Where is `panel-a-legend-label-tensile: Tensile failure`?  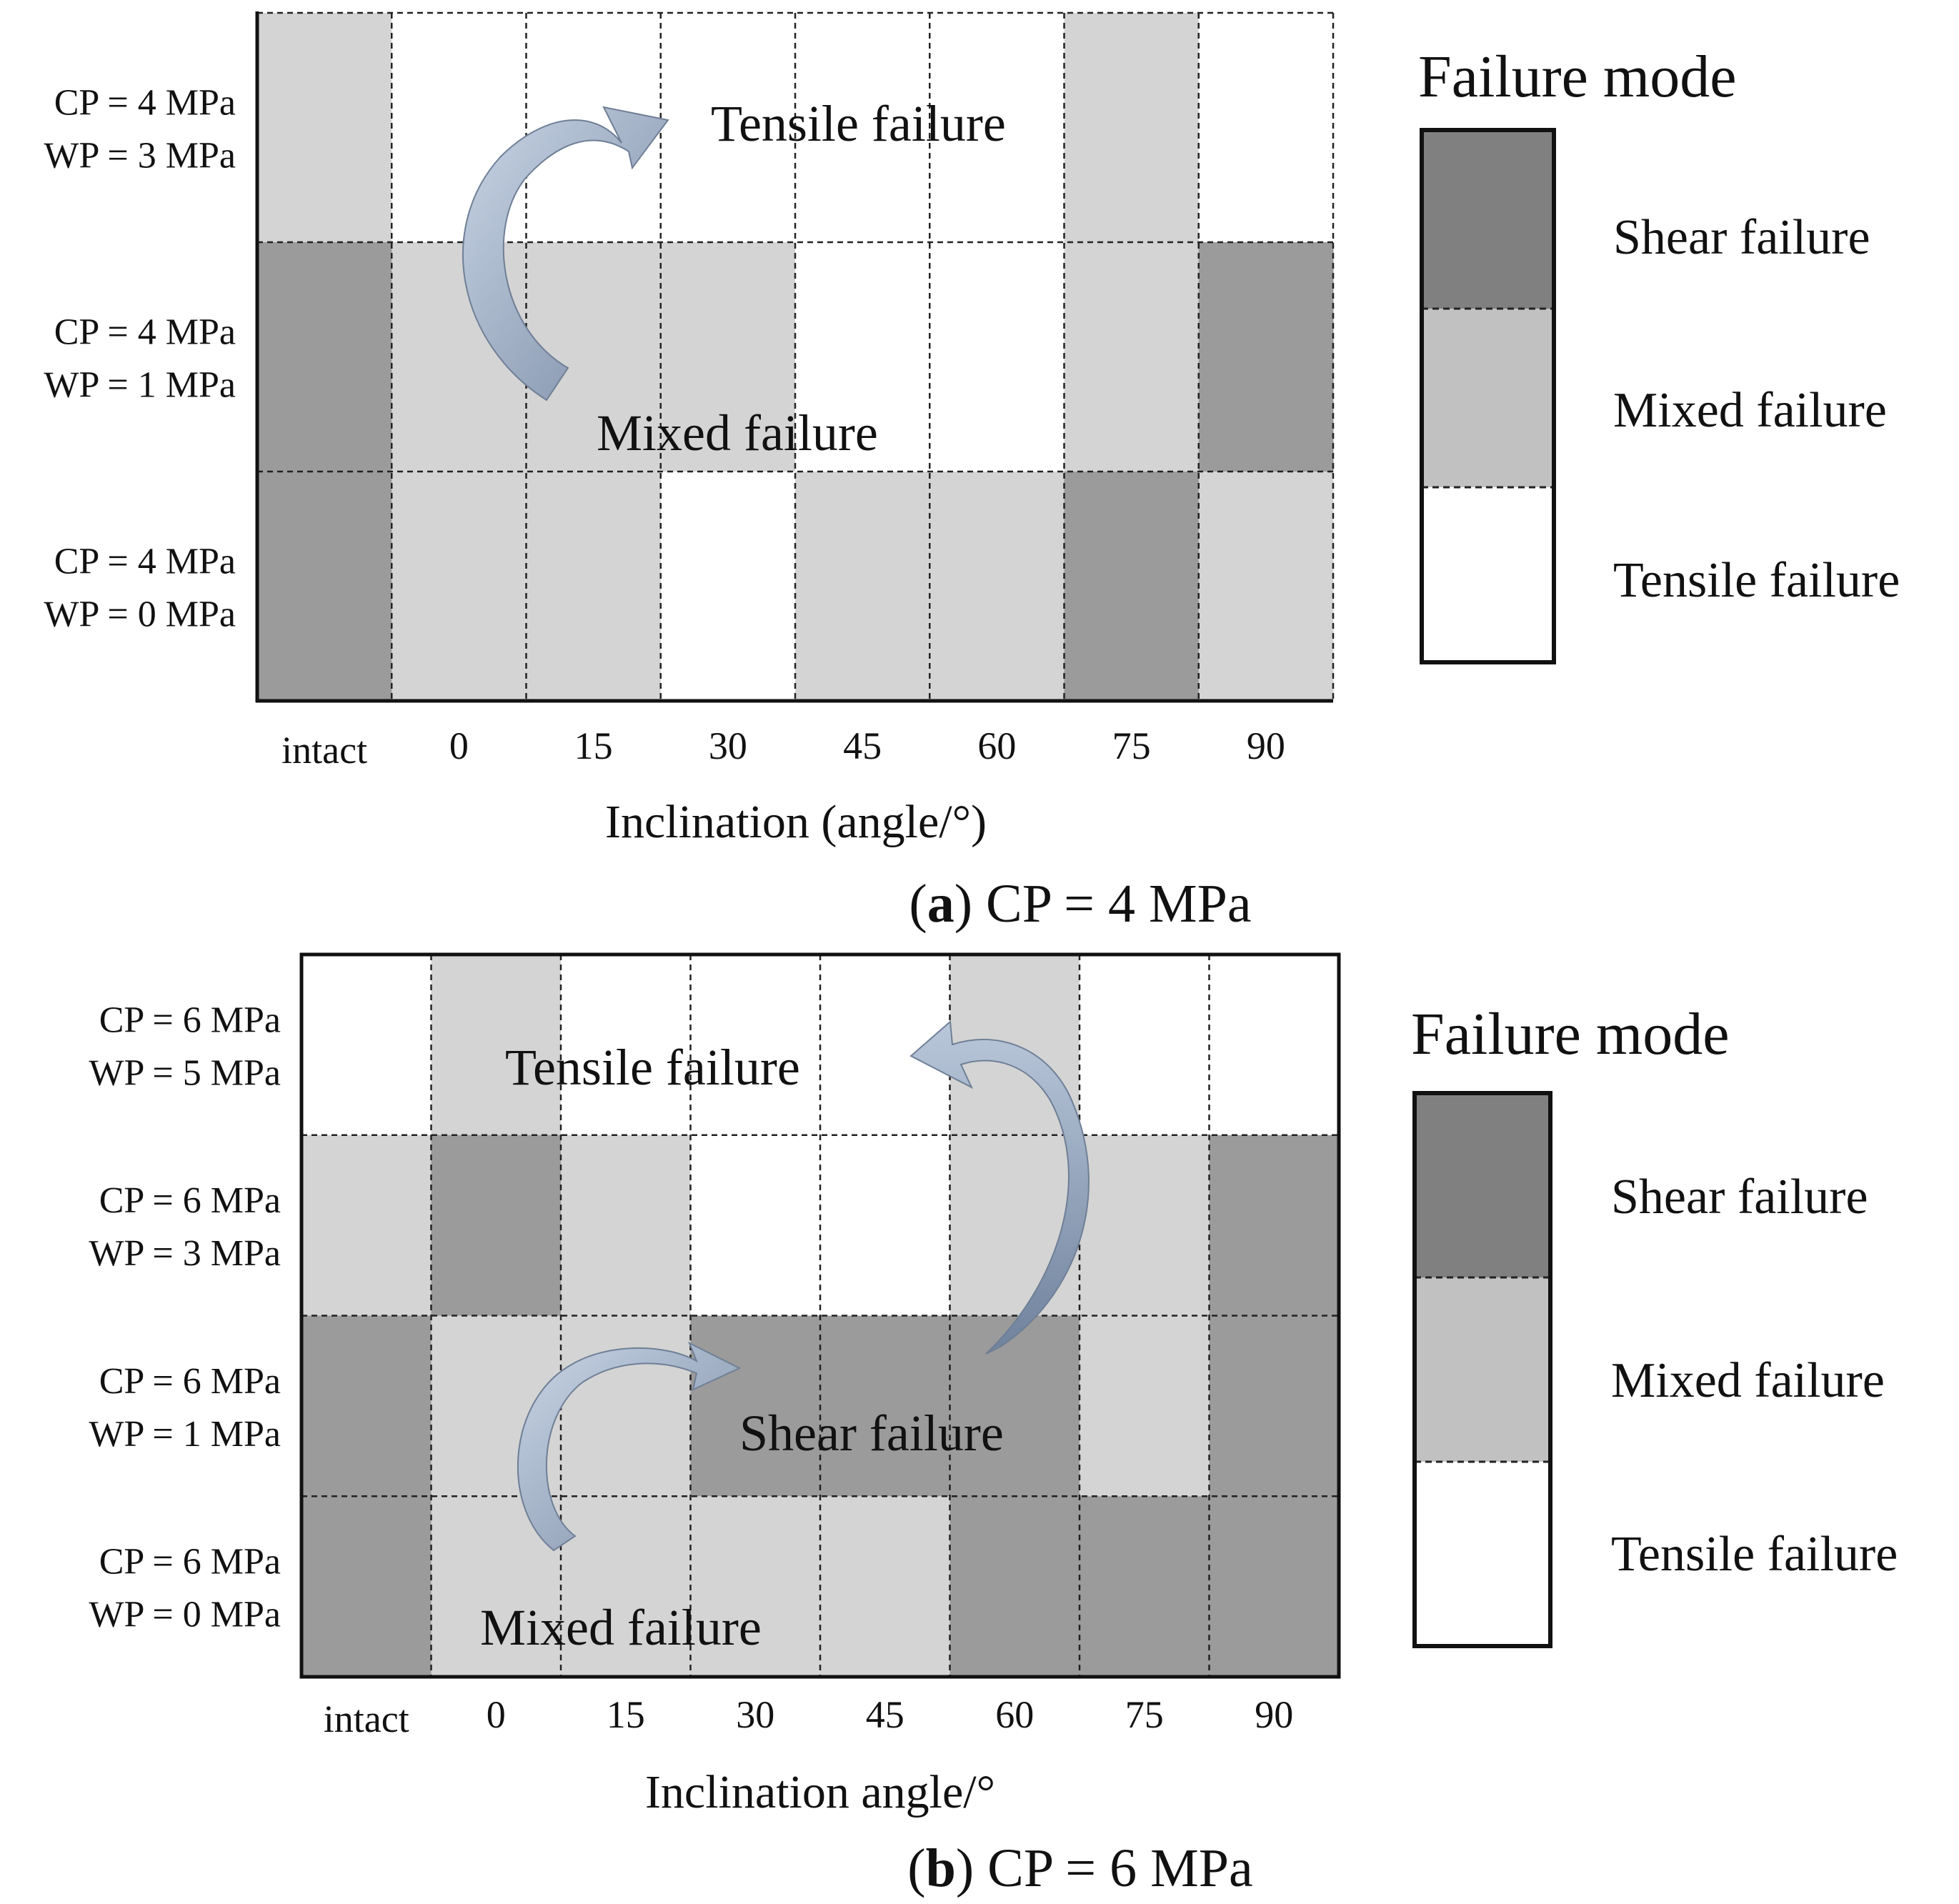
panel-a-legend-label-tensile: Tensile failure is located at coordinates (1757, 580).